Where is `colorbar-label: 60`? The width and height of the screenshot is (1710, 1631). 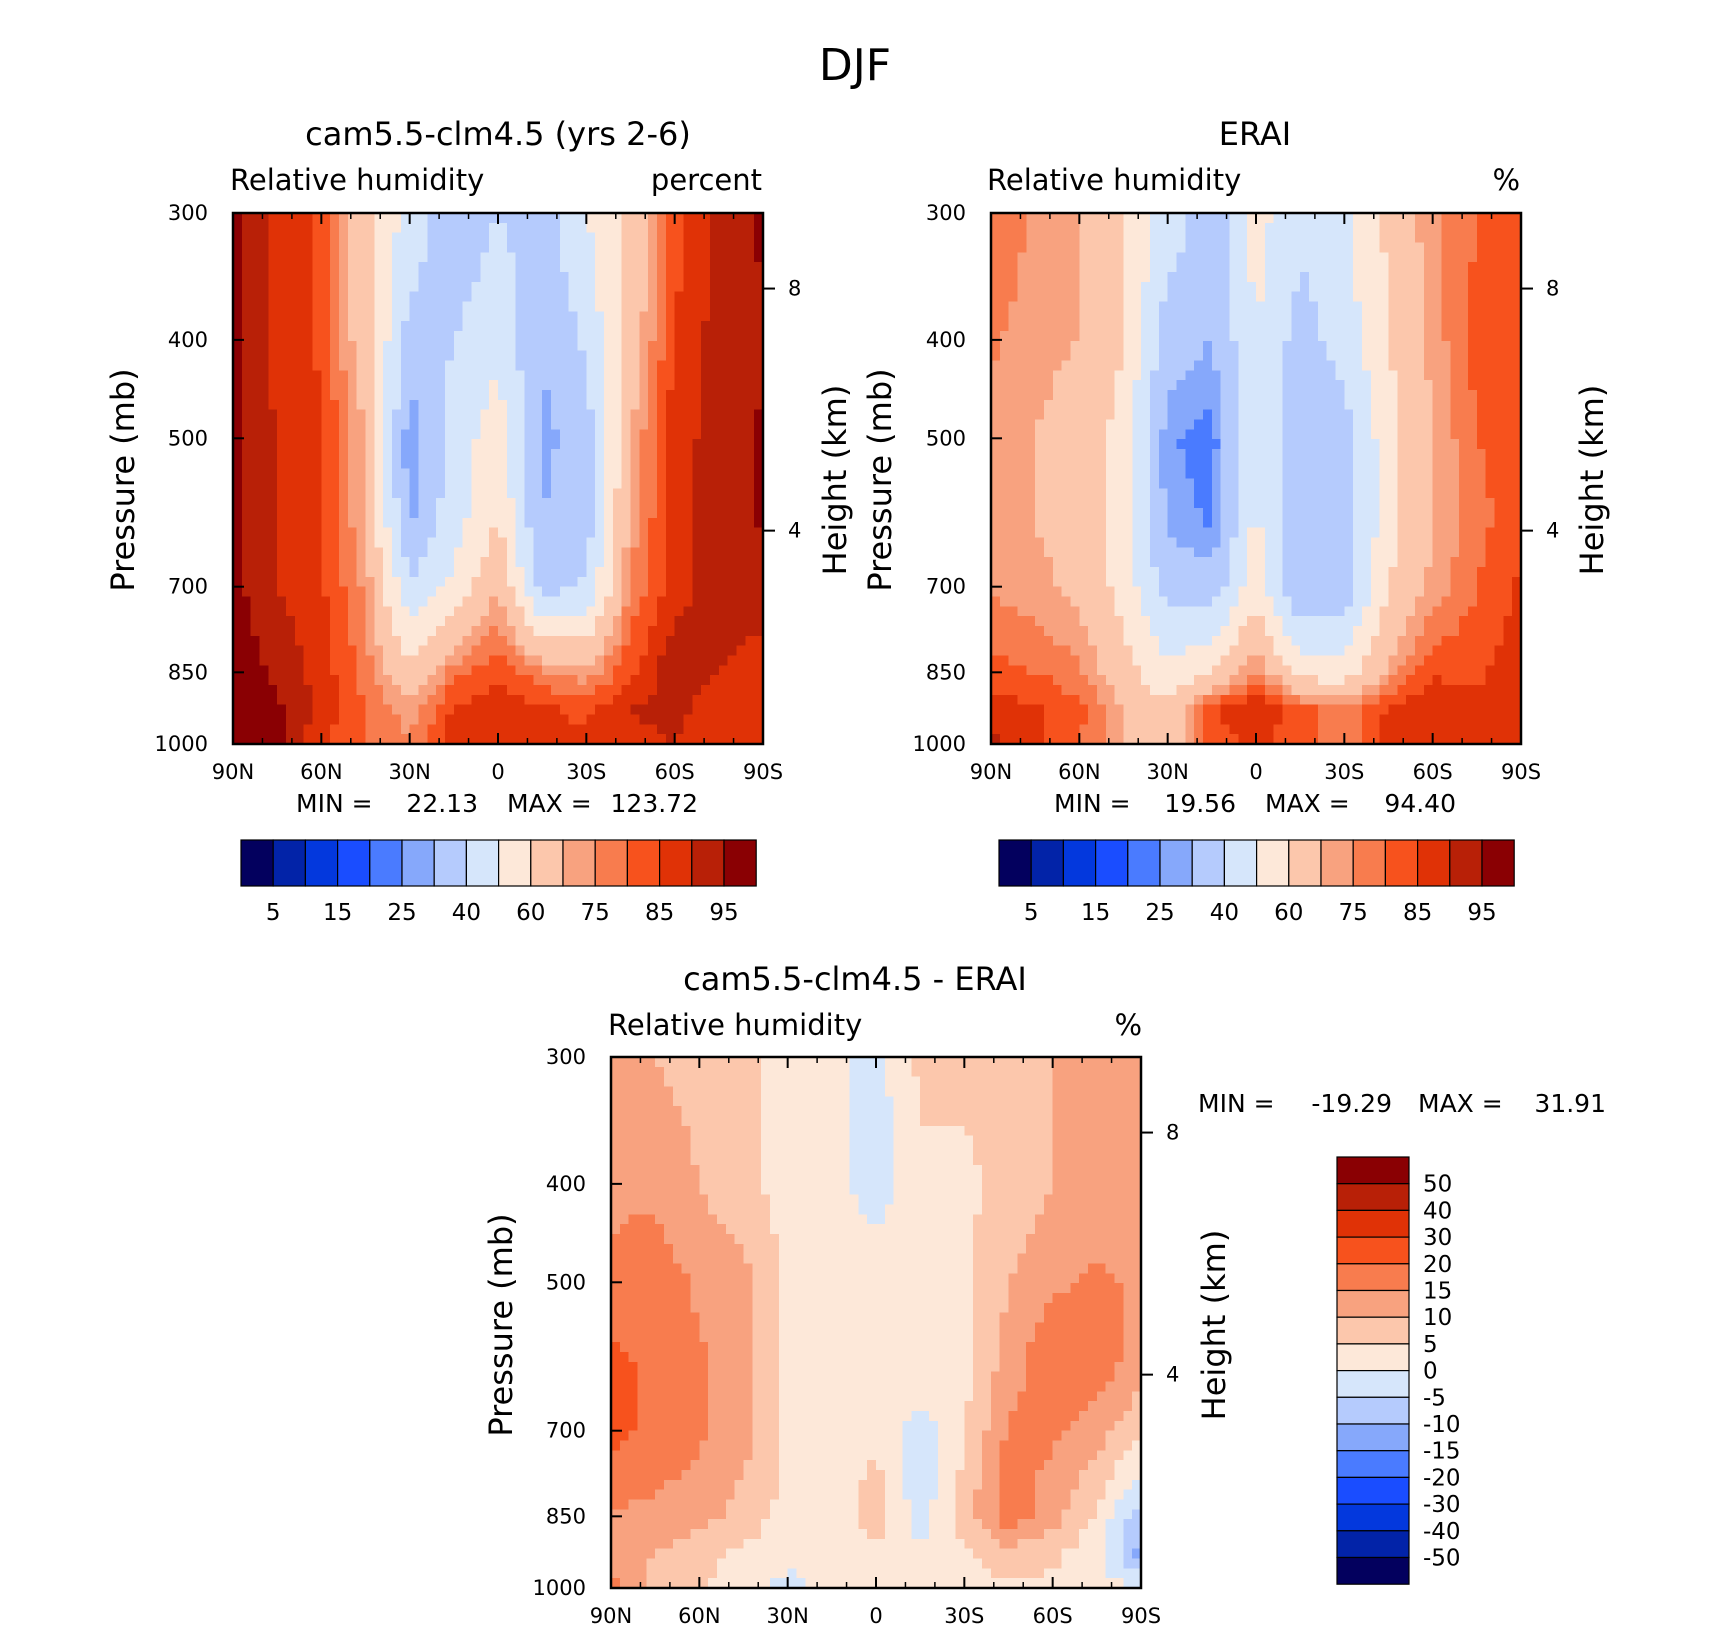
colorbar-label: 60 is located at coordinates (530, 913).